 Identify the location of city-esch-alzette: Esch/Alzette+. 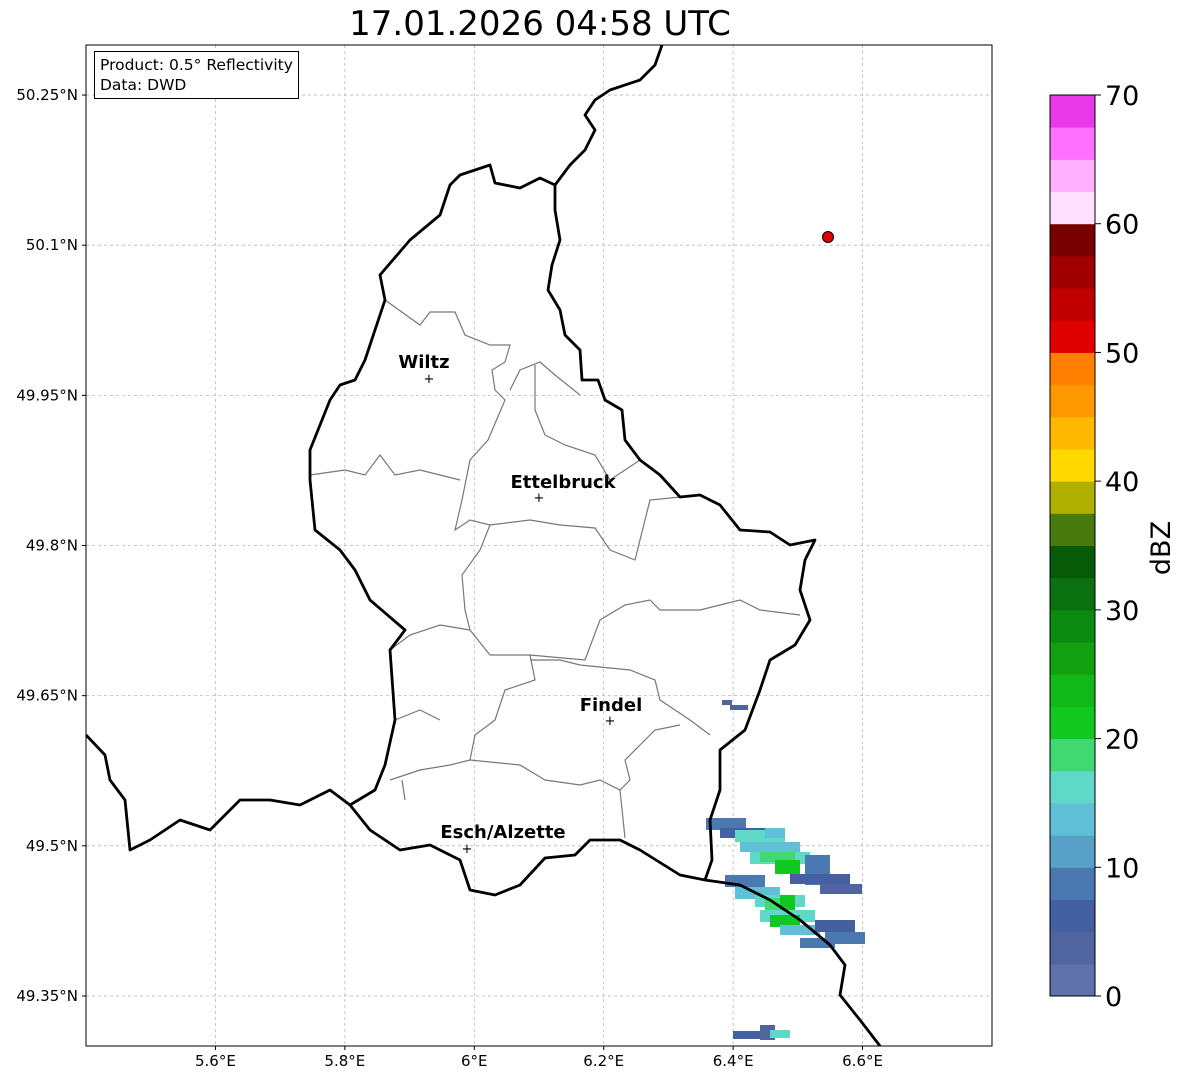
(502, 839).